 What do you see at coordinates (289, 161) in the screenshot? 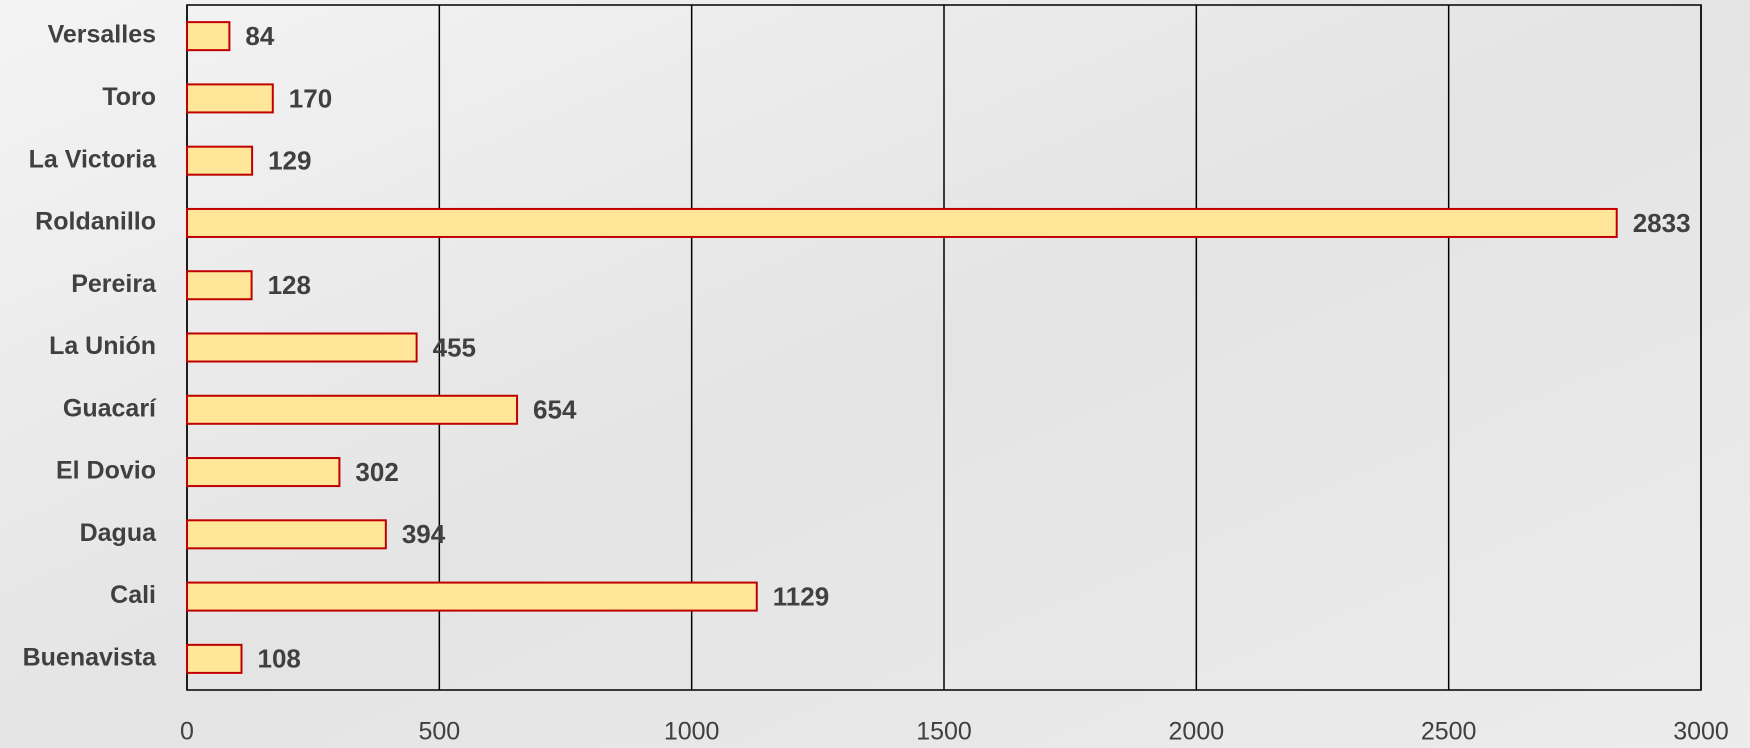
I see `data-label: 129` at bounding box center [289, 161].